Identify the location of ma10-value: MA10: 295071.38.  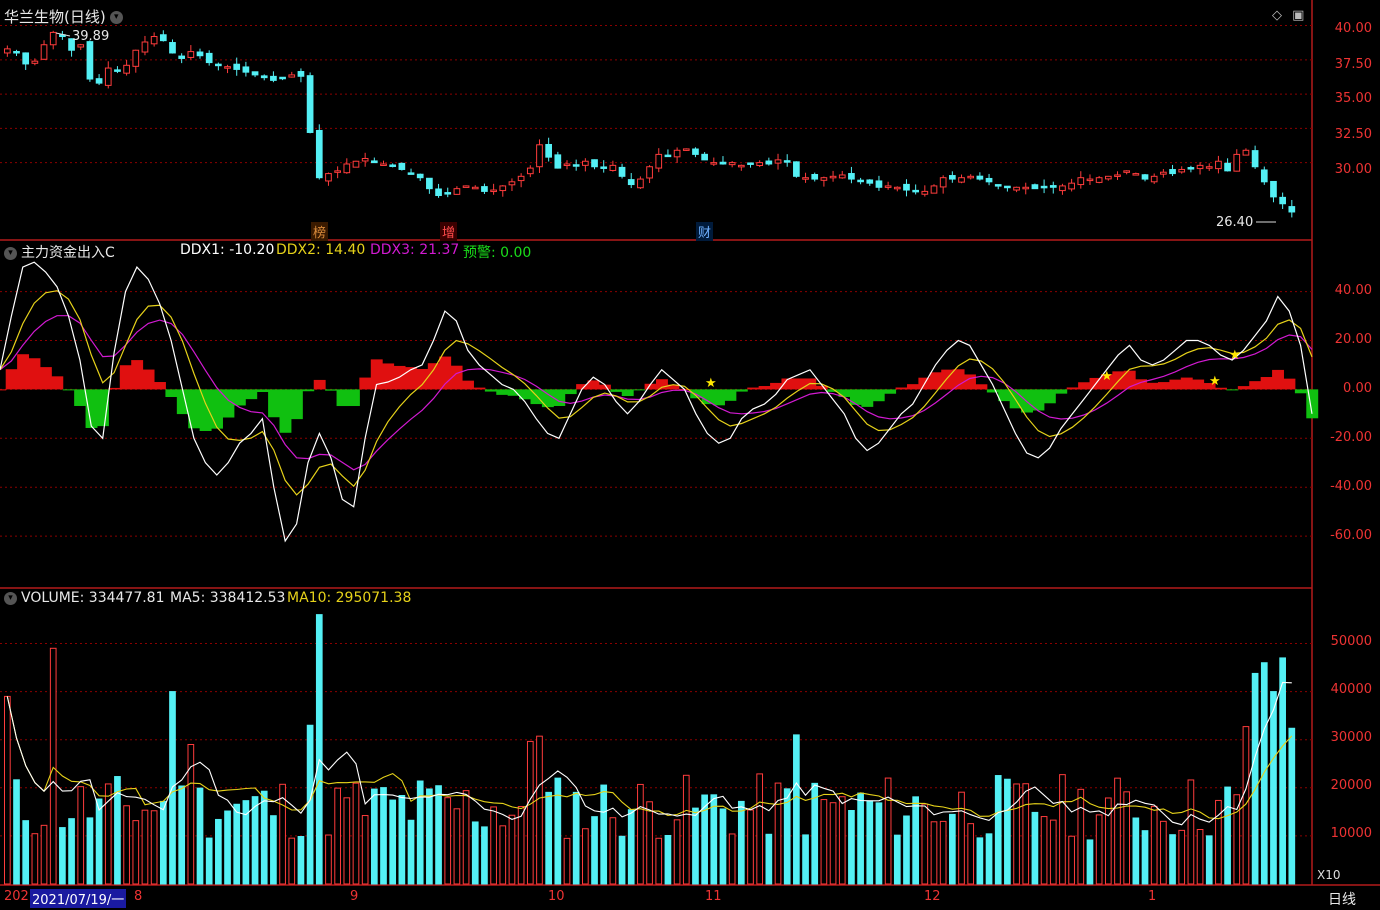
(349, 598).